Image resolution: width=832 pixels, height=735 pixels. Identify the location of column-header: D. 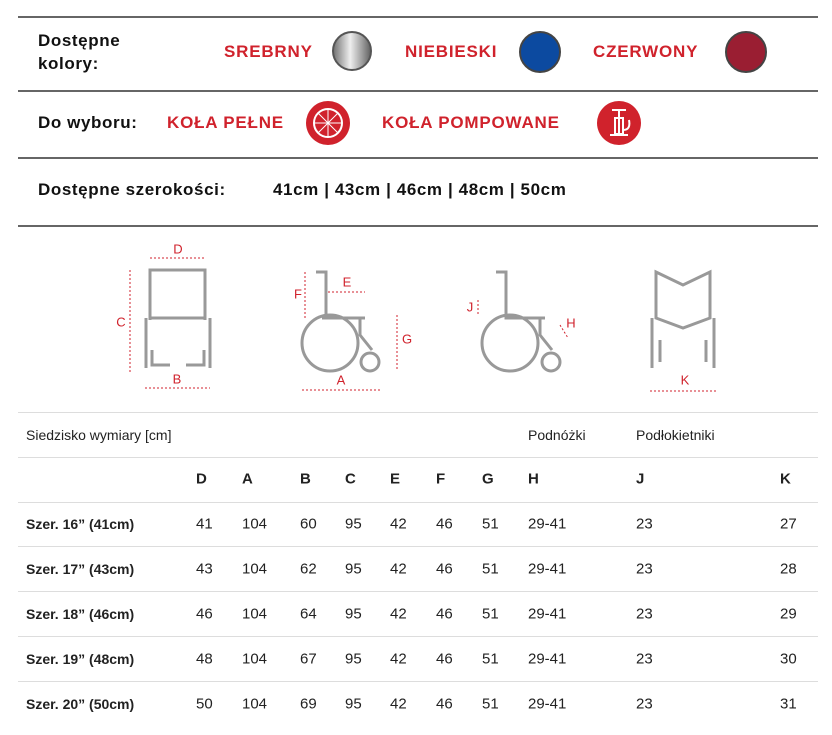
(201, 479).